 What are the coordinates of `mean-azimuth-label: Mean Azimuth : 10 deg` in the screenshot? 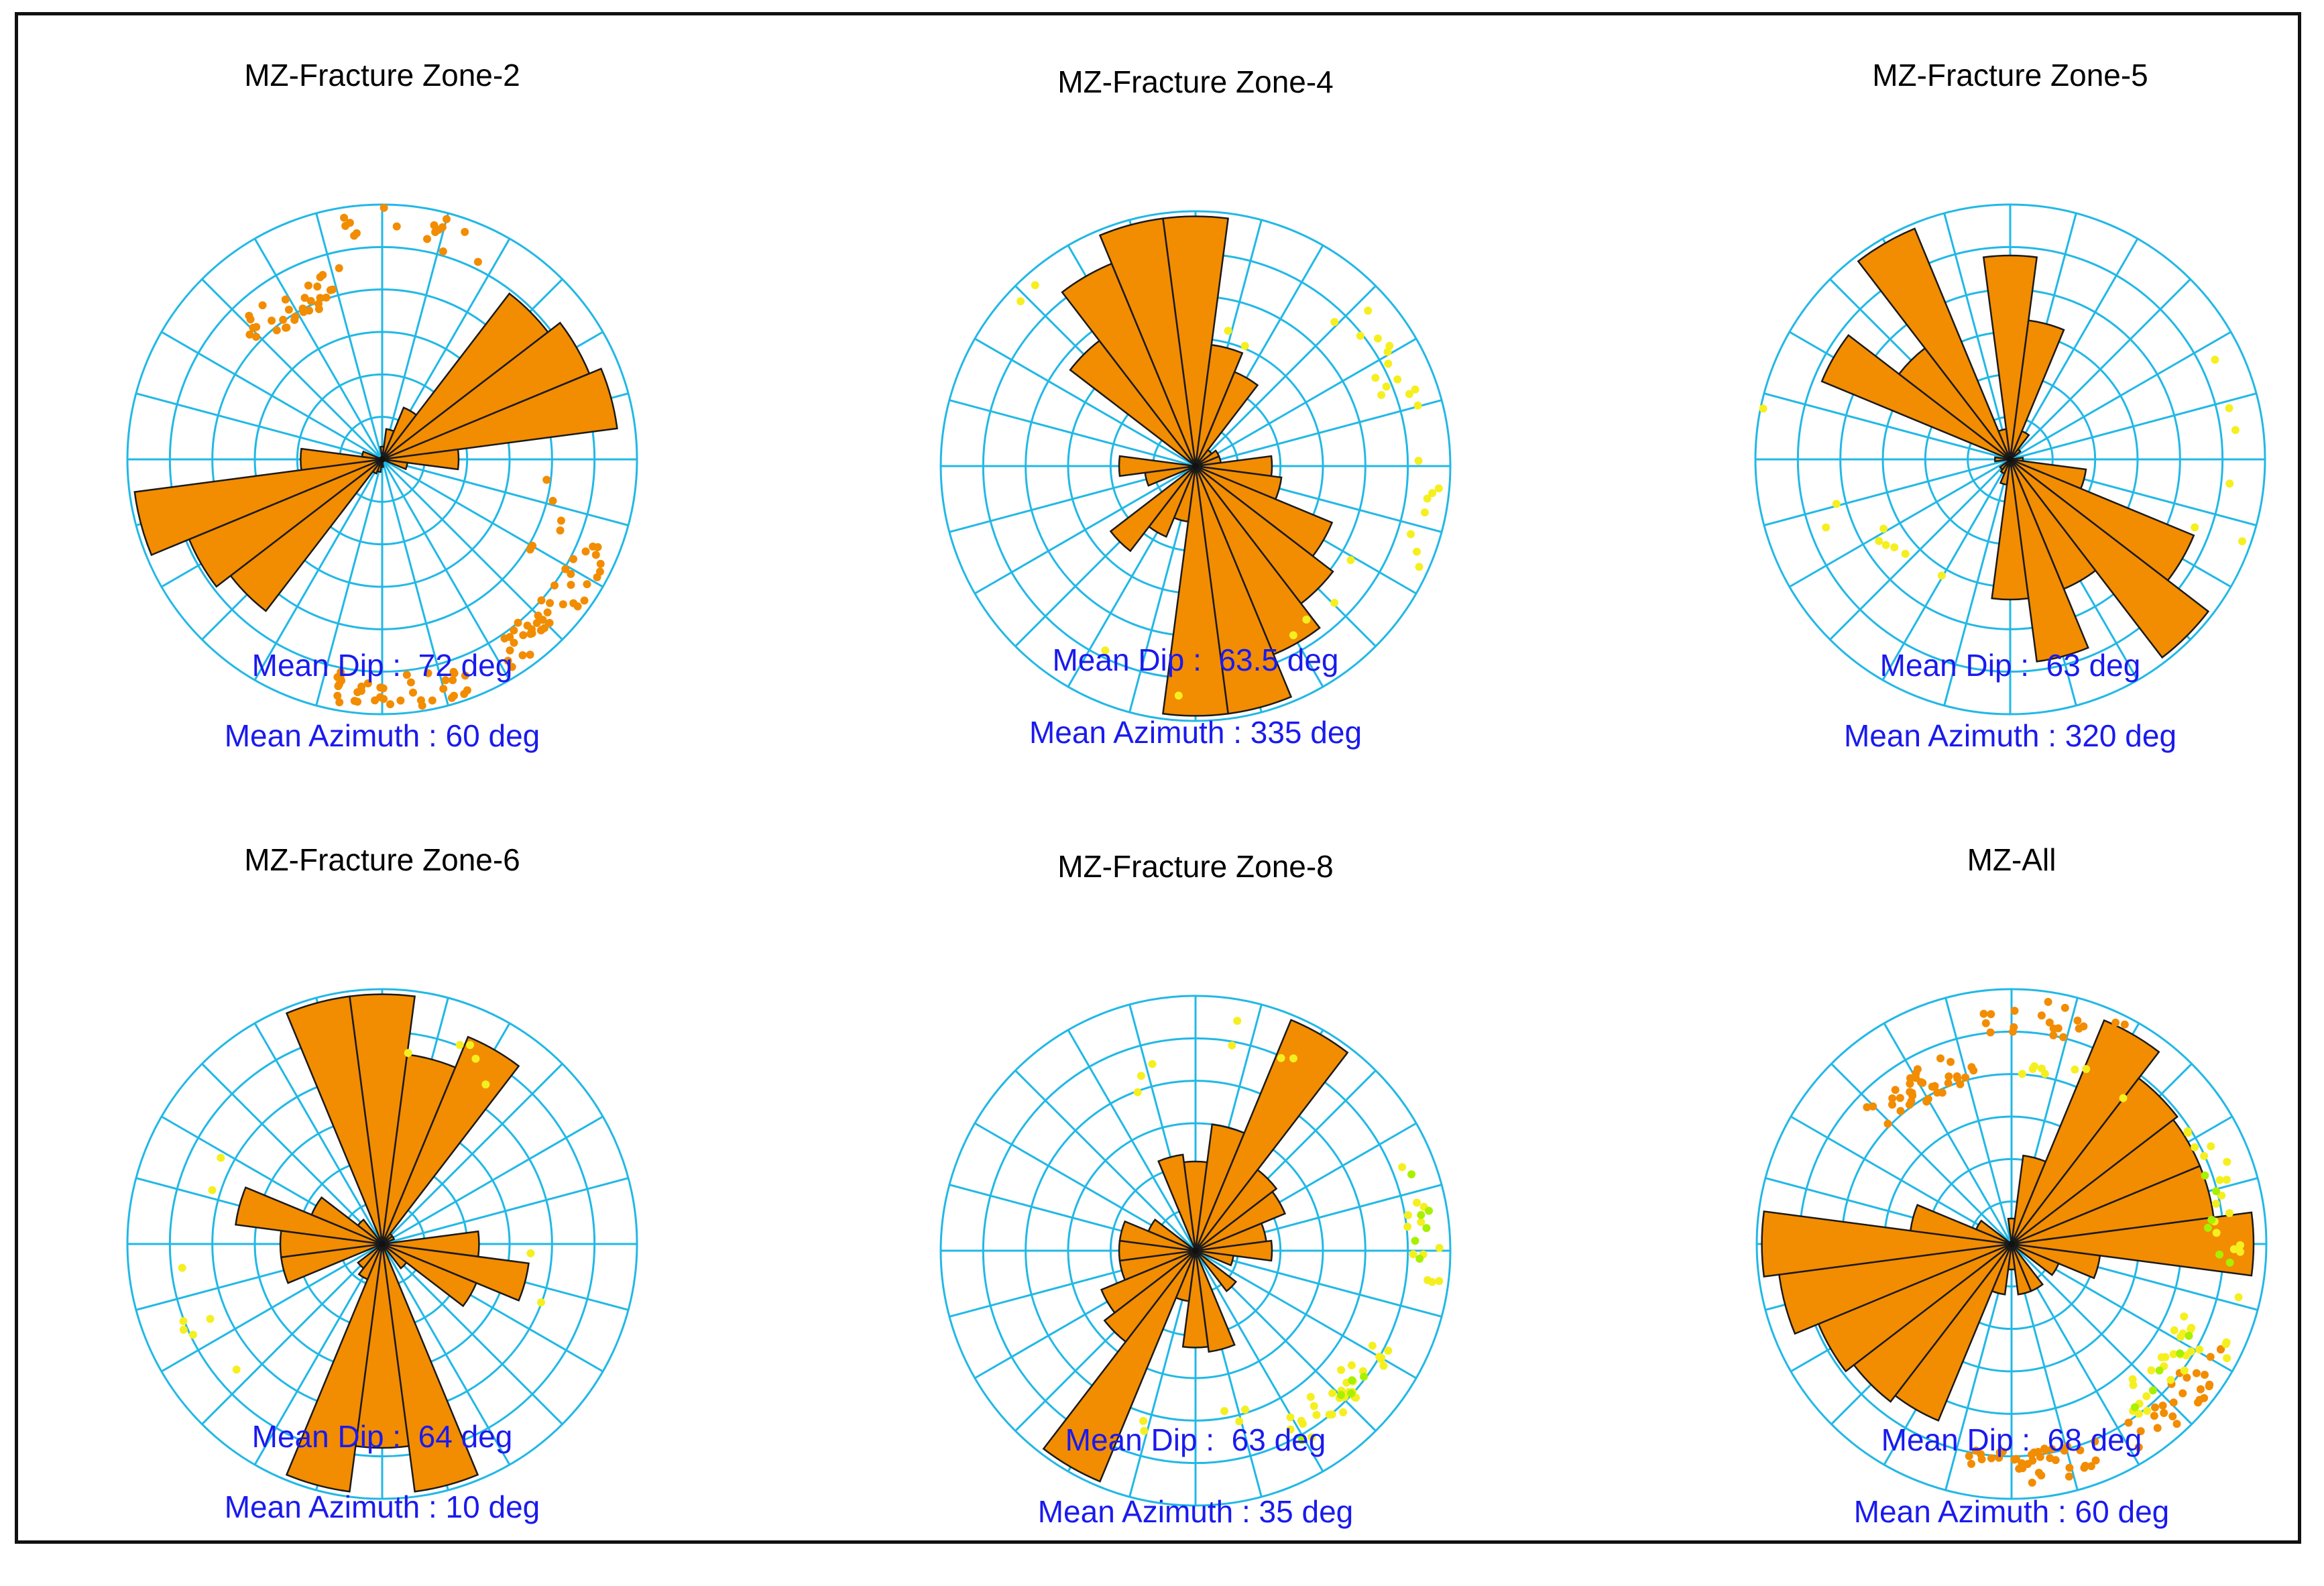 It's located at (382, 1506).